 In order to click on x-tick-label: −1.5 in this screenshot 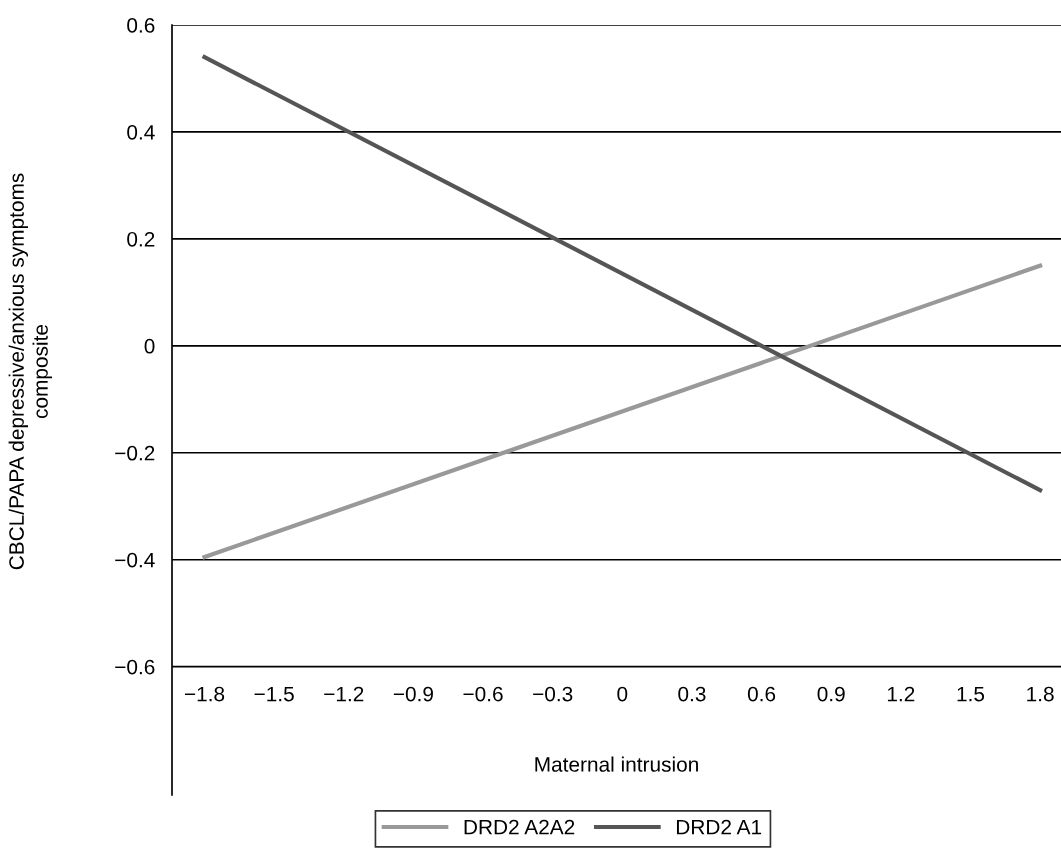, I will do `click(274, 694)`.